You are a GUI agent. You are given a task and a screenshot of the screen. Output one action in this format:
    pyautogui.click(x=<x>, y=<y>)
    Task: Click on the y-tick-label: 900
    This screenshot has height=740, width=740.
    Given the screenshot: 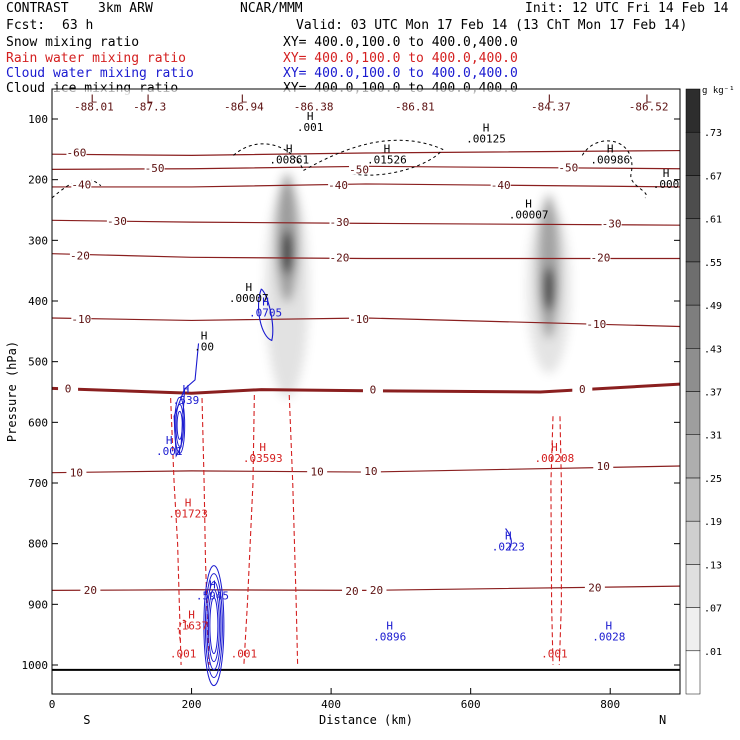 What is the action you would take?
    pyautogui.click(x=38, y=604)
    